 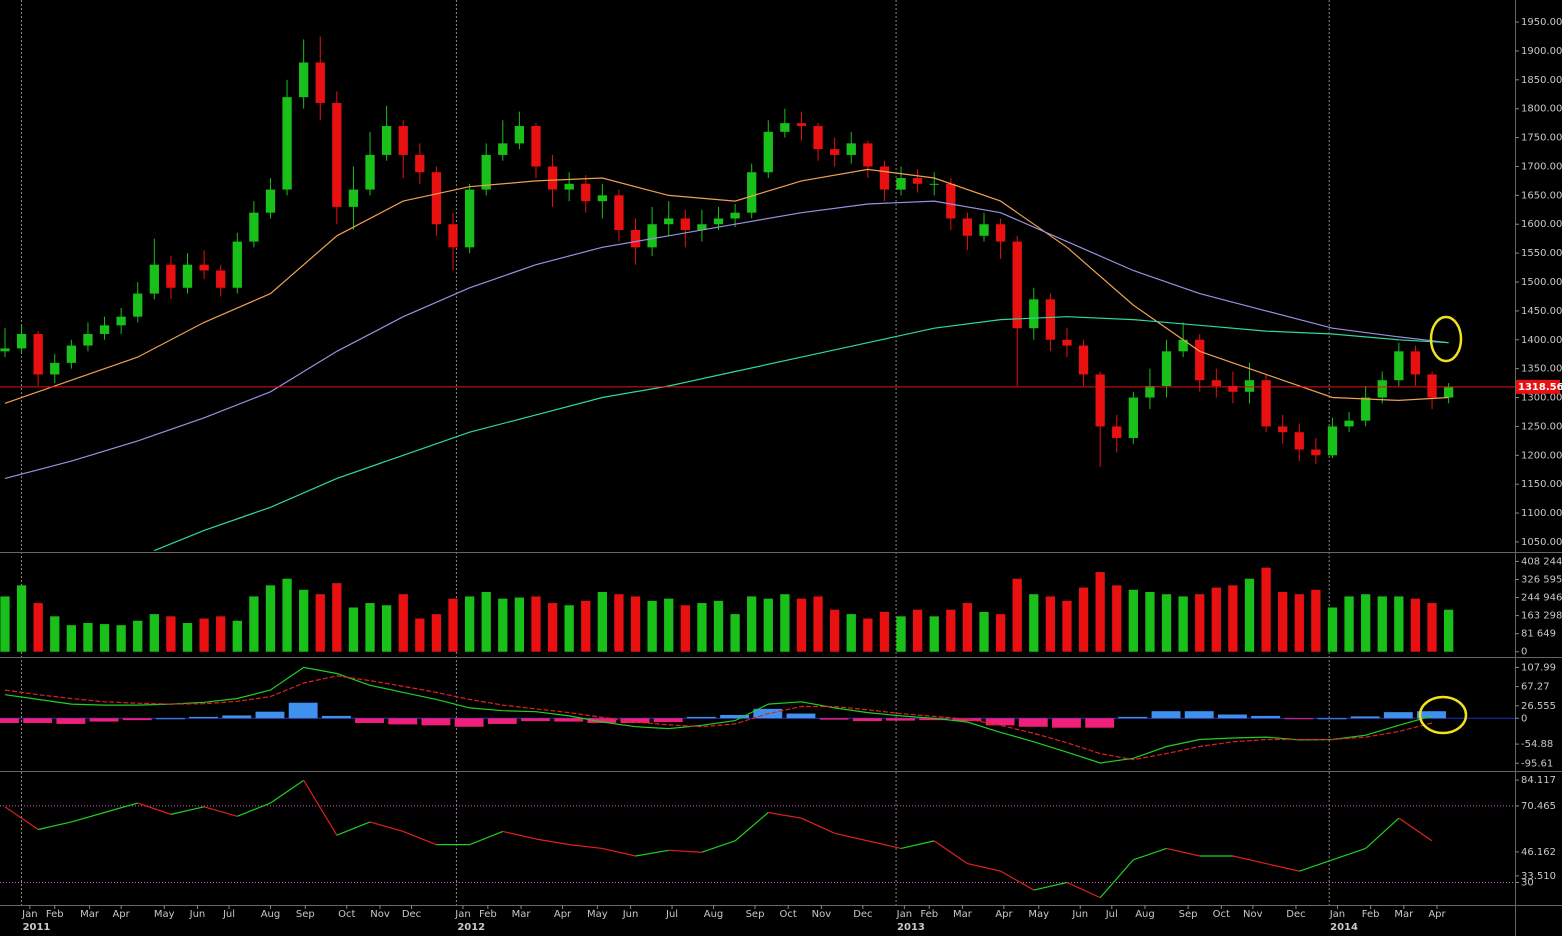 I want to click on y-tick-label: 1950.00, so click(x=1541, y=22).